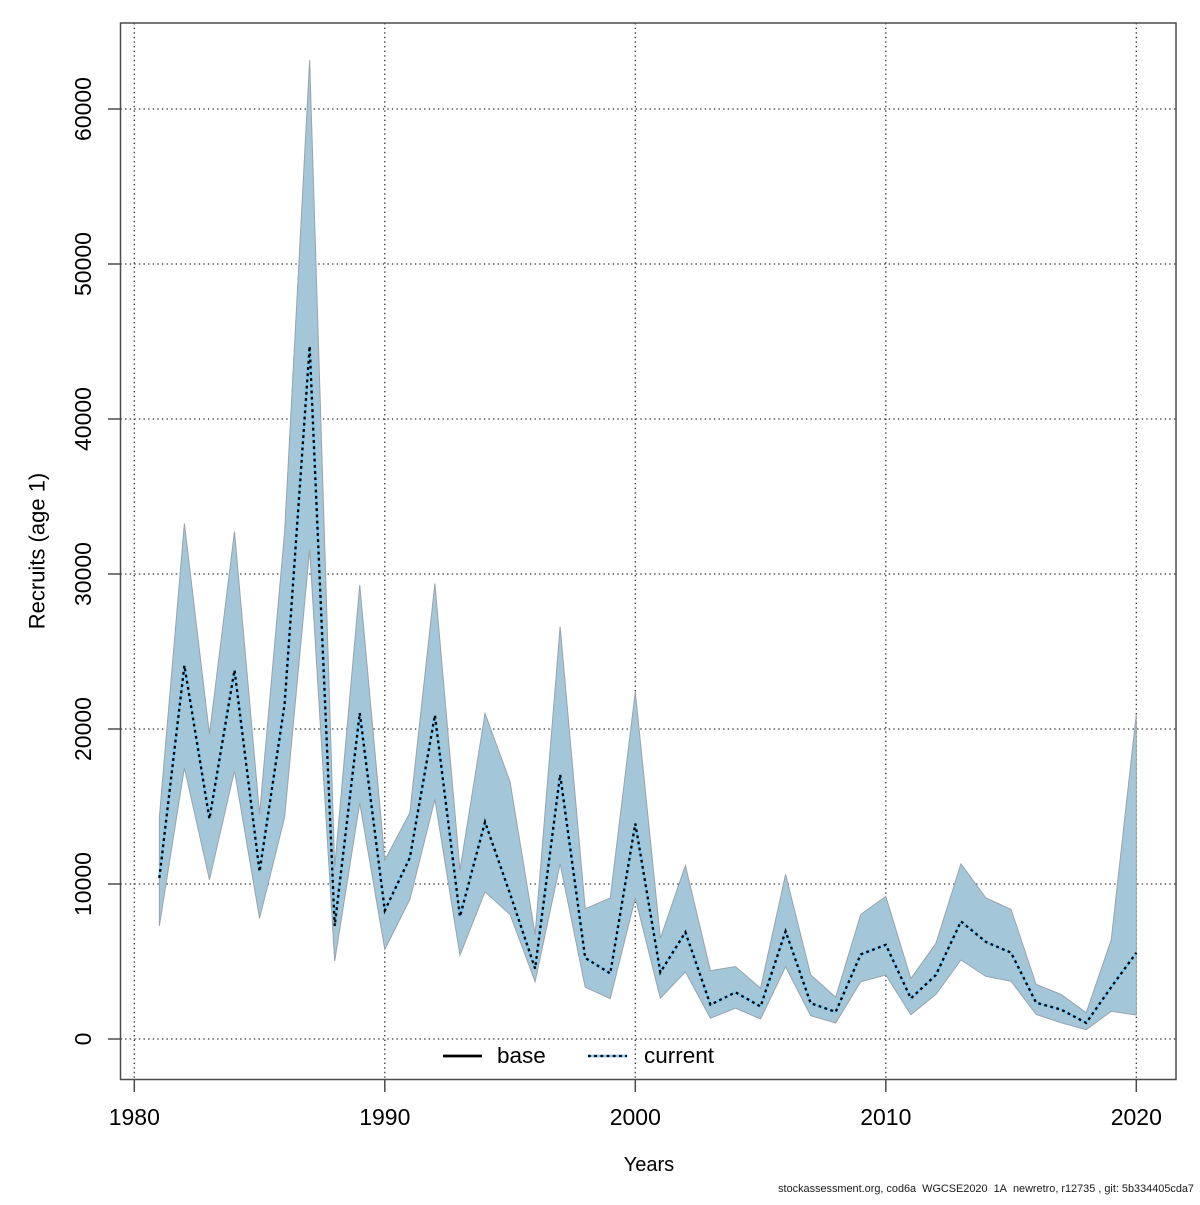 The height and width of the screenshot is (1205, 1200). Describe the element at coordinates (83, 729) in the screenshot. I see `svg-text: 20000` at that location.